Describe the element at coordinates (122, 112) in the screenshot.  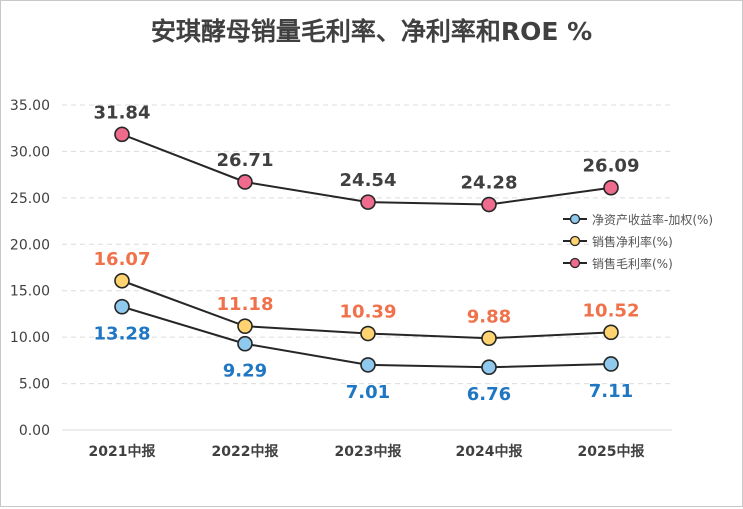
I see `data-label: 31.84` at that location.